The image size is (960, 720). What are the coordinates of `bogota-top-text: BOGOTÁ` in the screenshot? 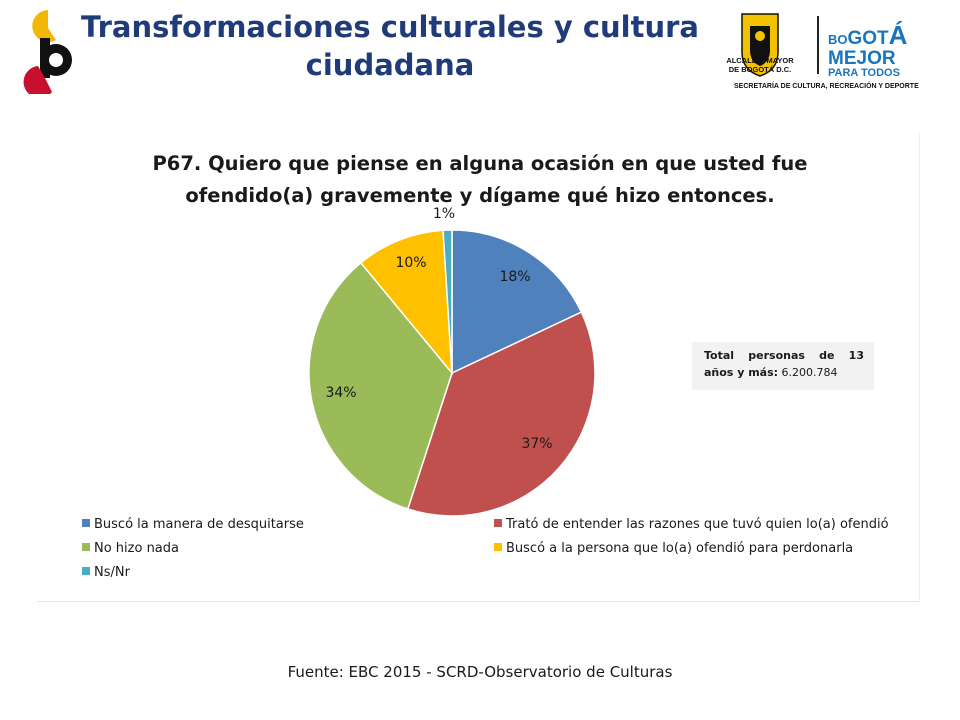 It's located at (868, 35).